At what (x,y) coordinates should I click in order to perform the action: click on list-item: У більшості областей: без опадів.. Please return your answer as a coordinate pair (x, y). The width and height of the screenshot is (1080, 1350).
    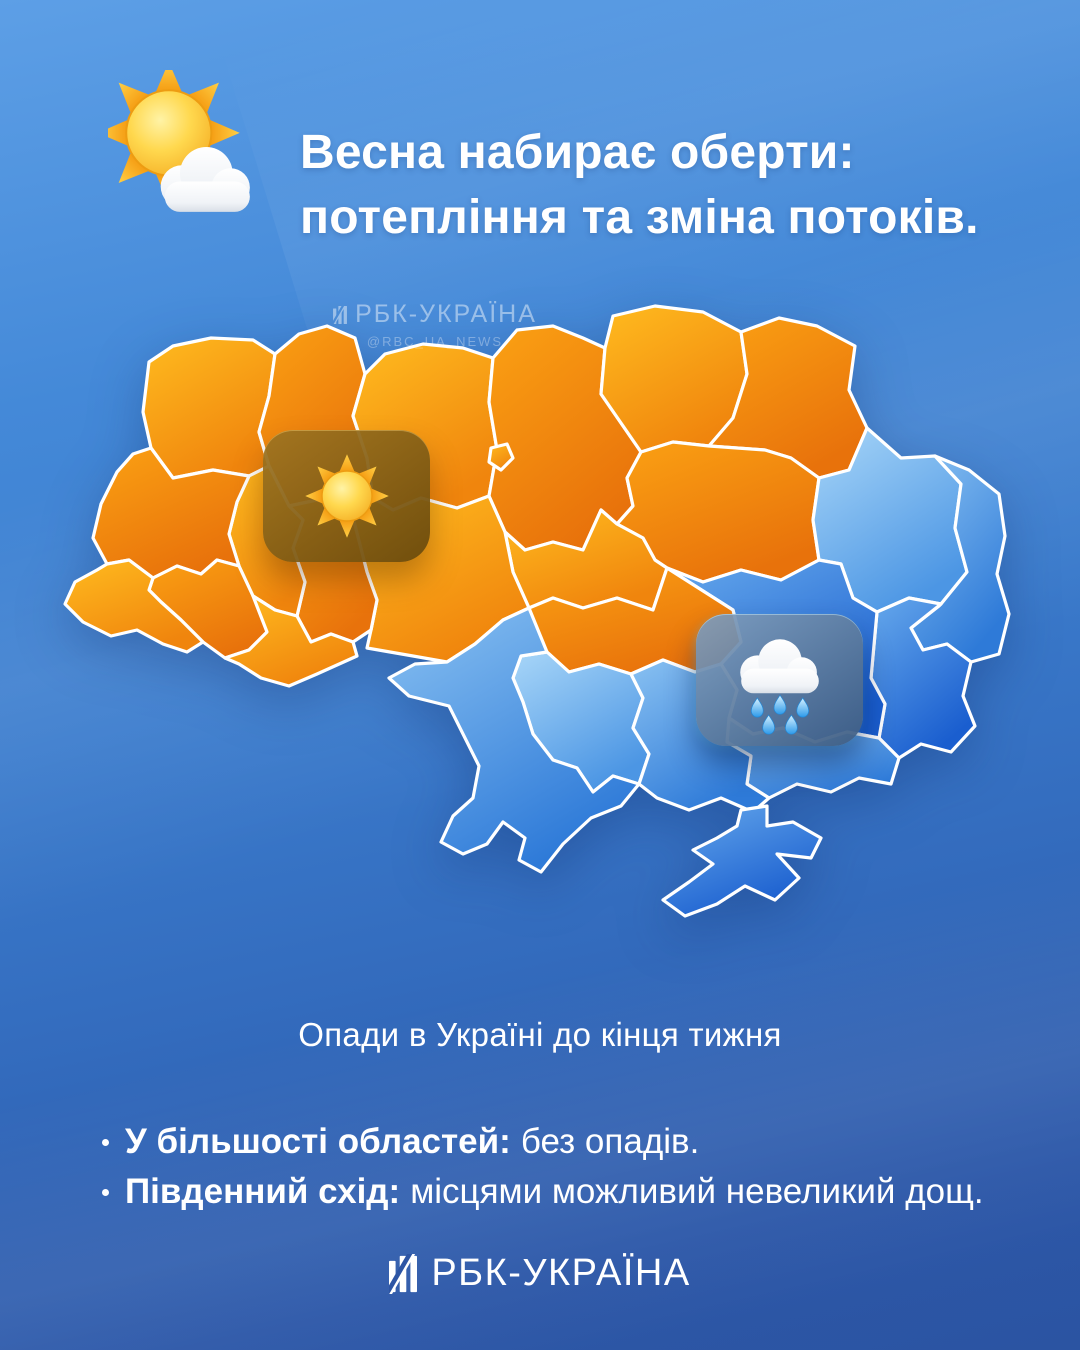
    Looking at the image, I should click on (543, 1142).